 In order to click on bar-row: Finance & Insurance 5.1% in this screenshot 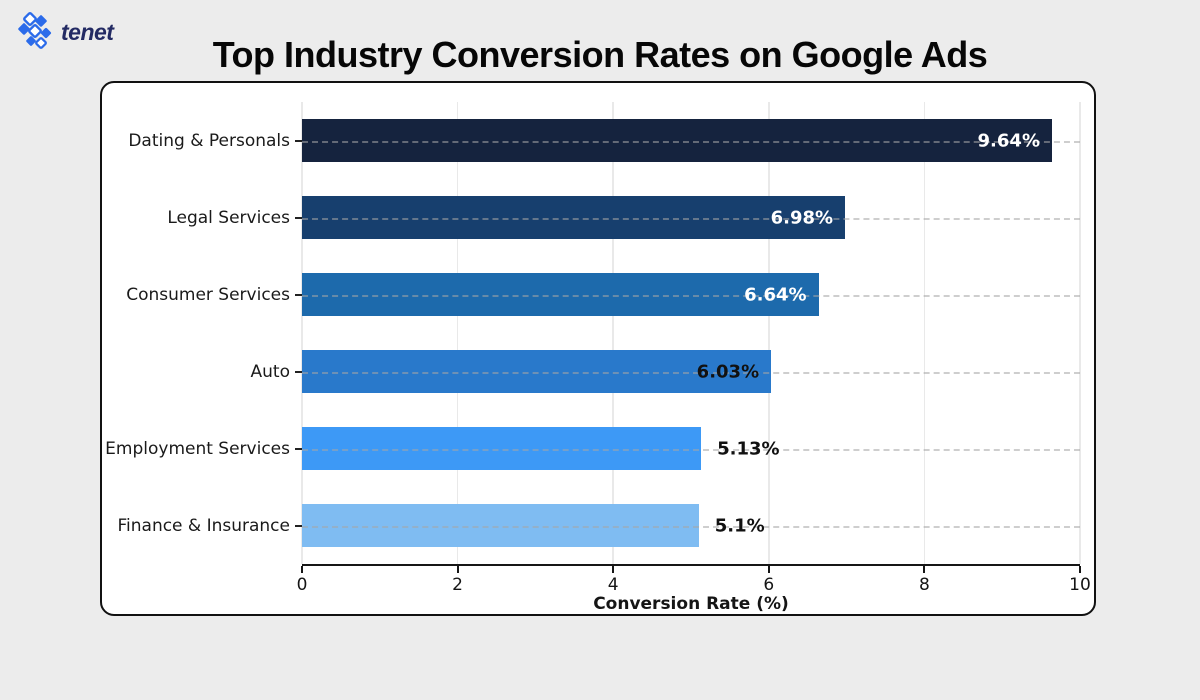, I will do `click(598, 525)`.